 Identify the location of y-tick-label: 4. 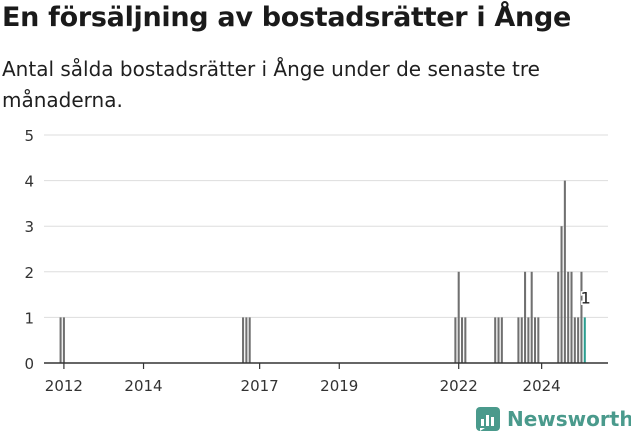
(29, 182).